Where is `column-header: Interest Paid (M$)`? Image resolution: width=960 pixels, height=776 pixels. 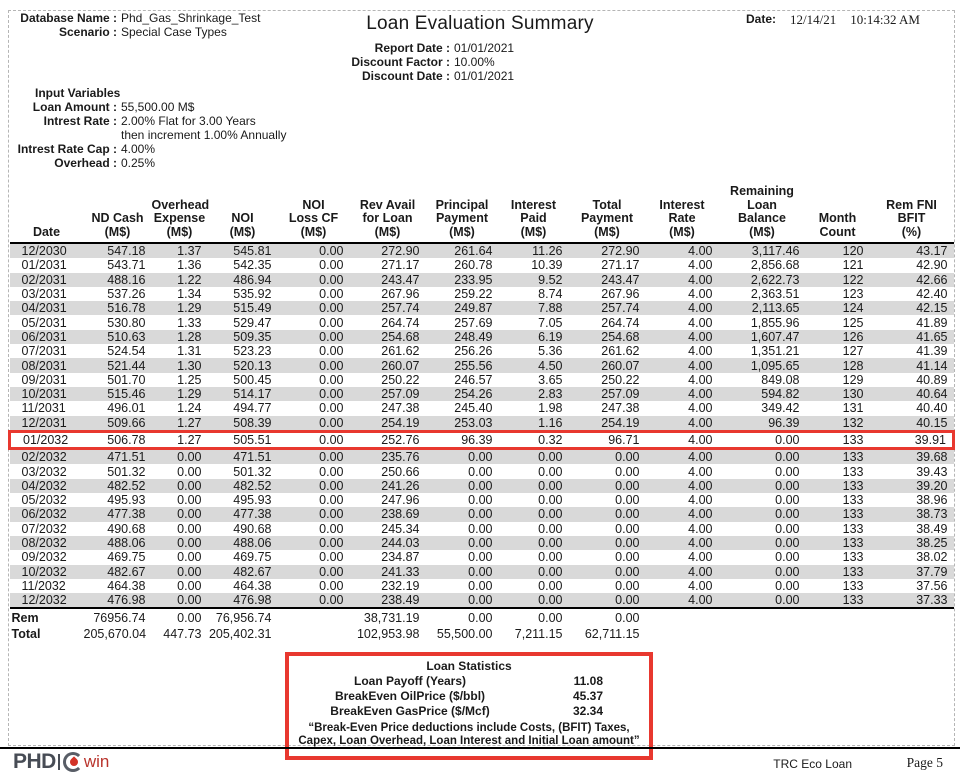
column-header: Interest Paid (M$) is located at coordinates (533, 214).